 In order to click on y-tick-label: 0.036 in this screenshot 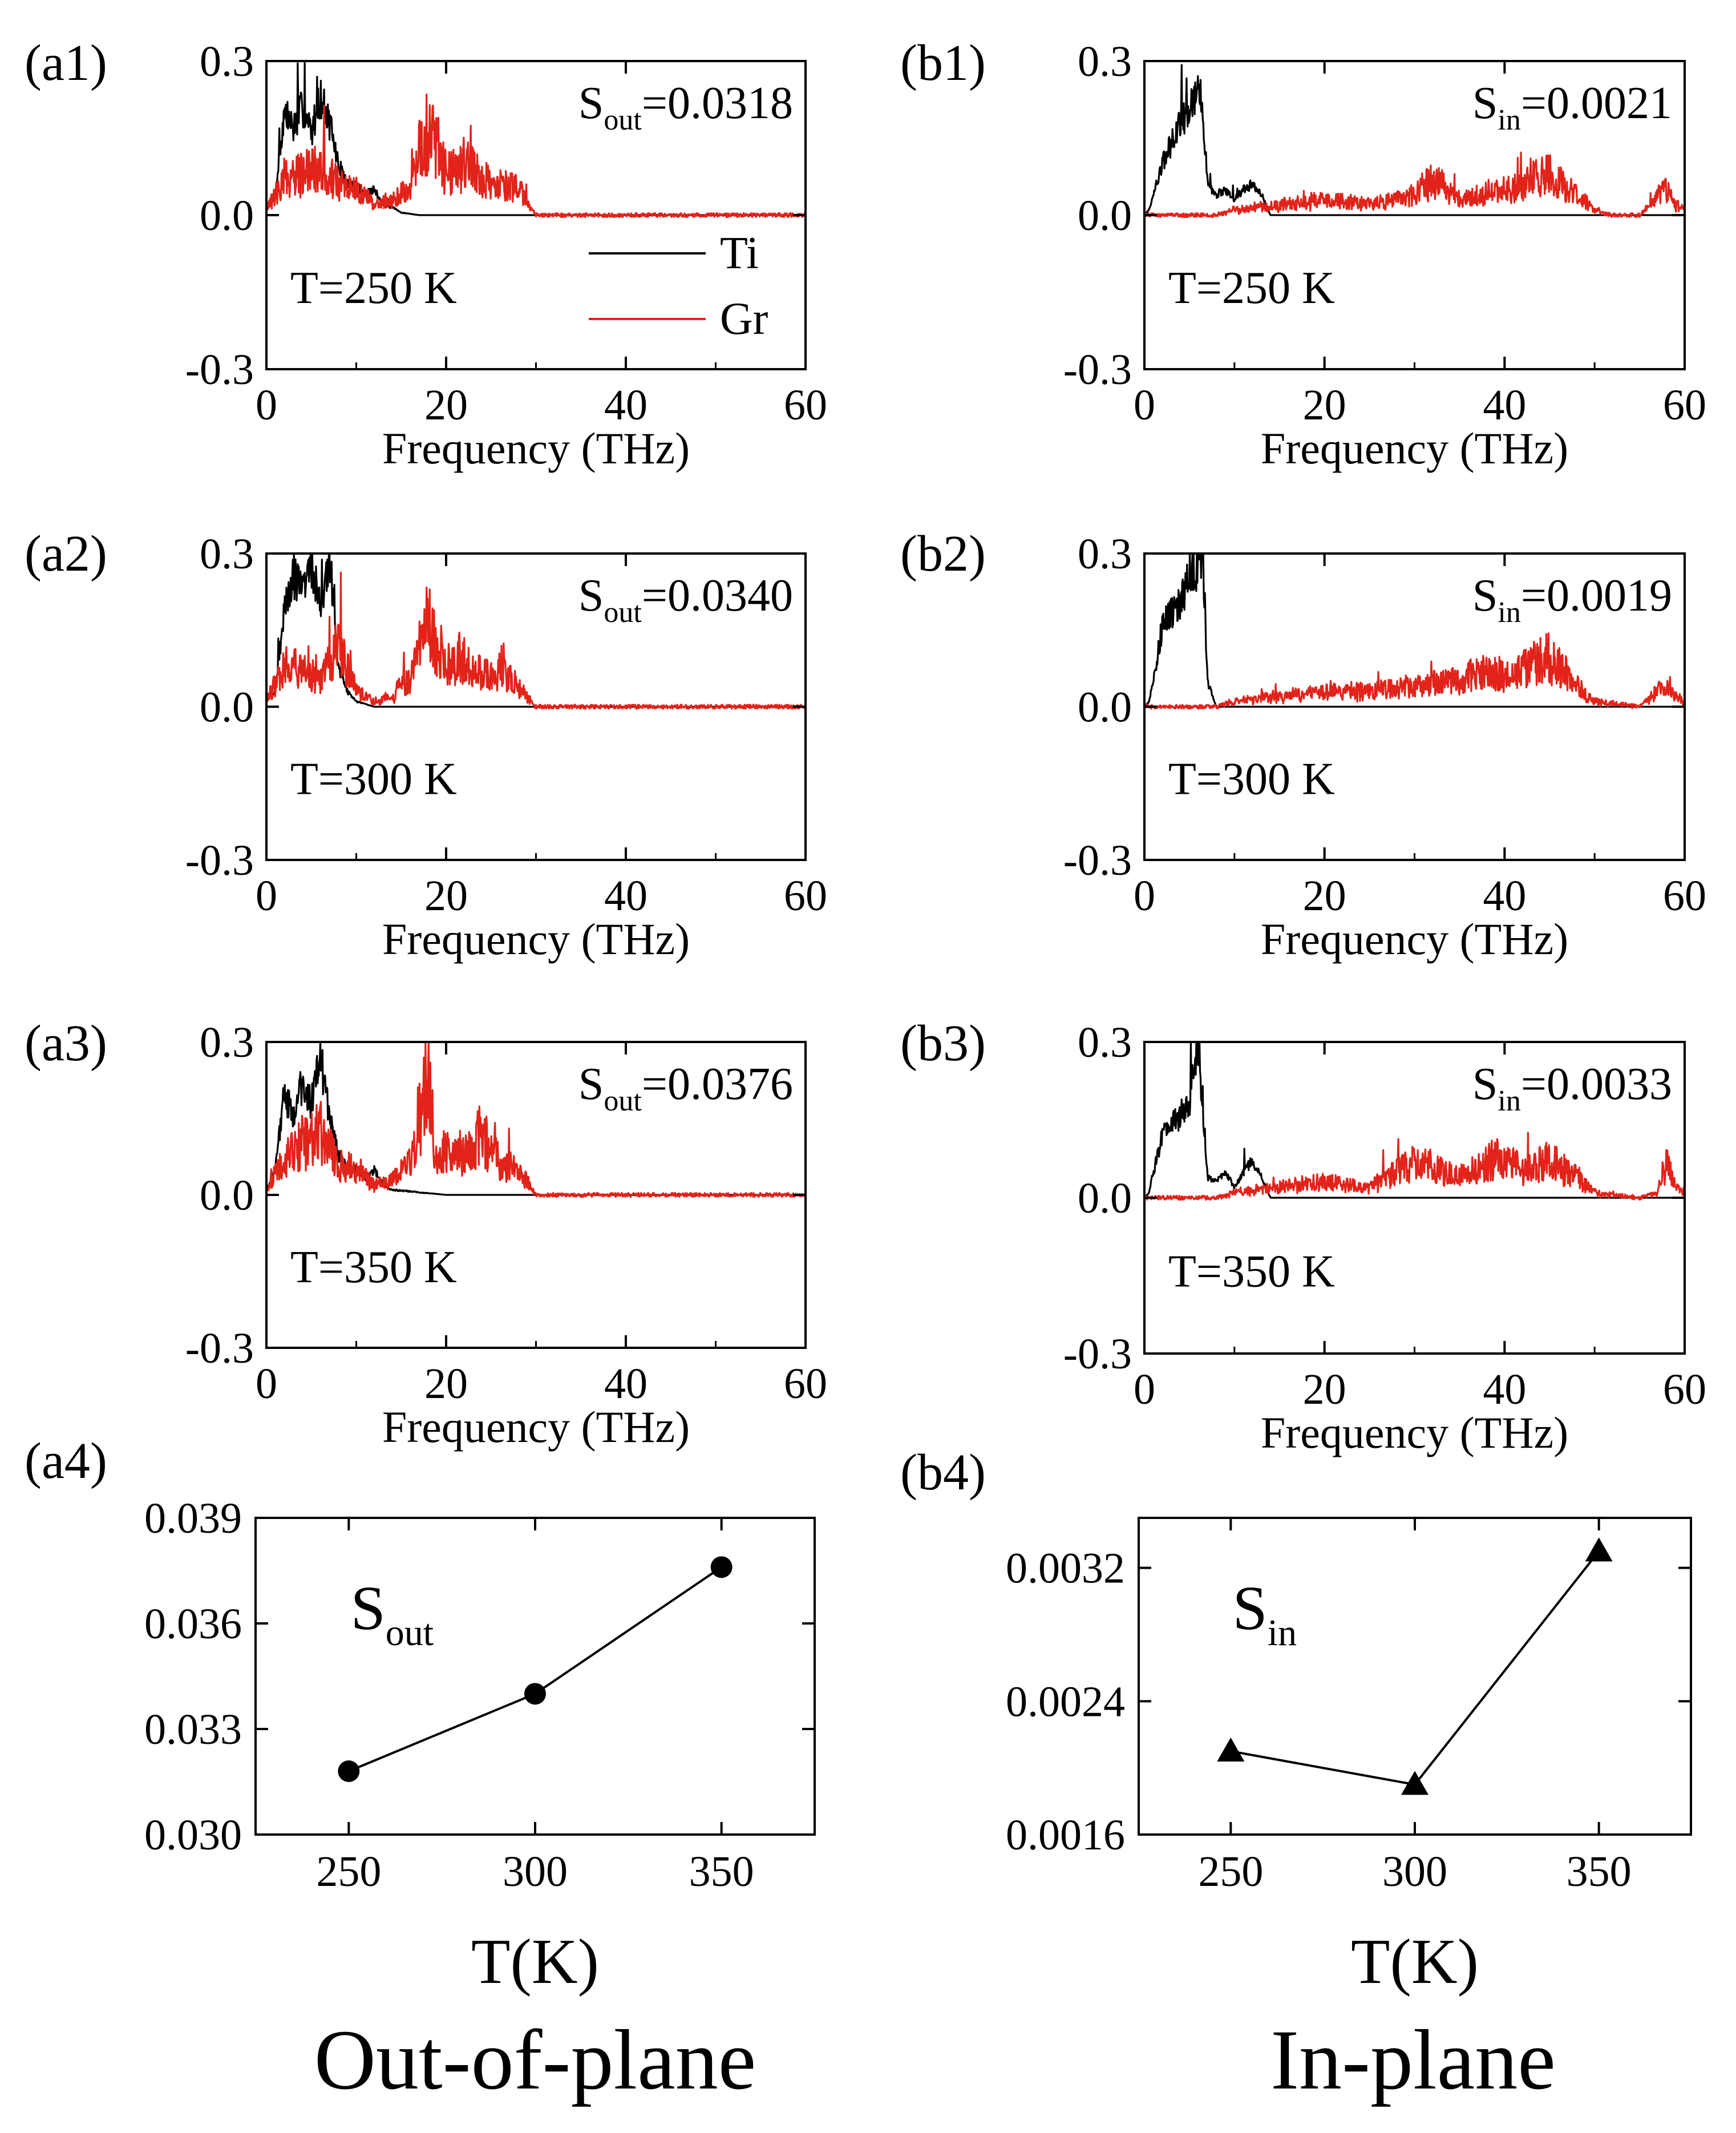, I will do `click(193, 1624)`.